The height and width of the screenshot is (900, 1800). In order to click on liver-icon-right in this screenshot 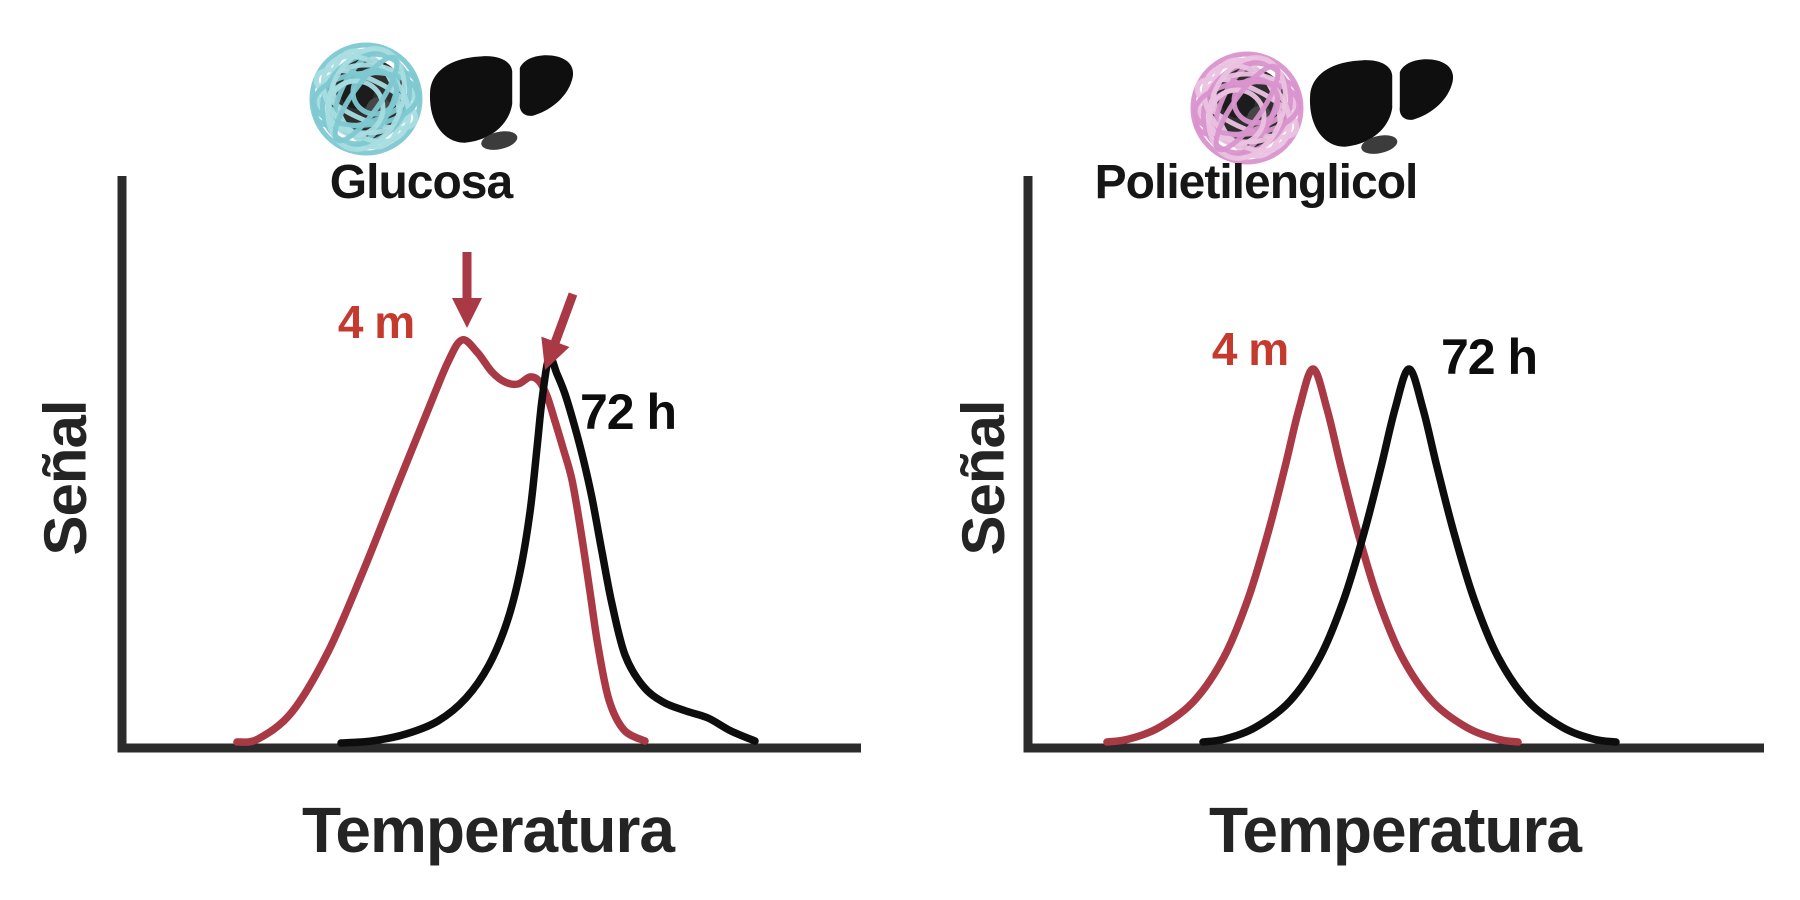, I will do `click(1381, 106)`.